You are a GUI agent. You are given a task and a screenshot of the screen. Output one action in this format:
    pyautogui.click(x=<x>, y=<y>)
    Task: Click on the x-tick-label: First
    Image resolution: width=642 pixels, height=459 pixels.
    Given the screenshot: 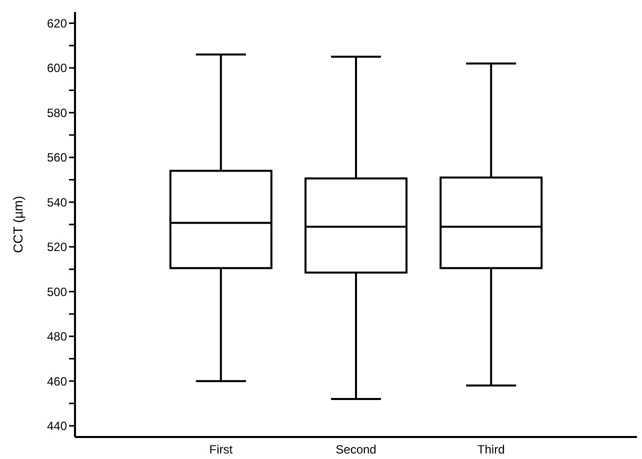 What is the action you would take?
    pyautogui.click(x=221, y=449)
    